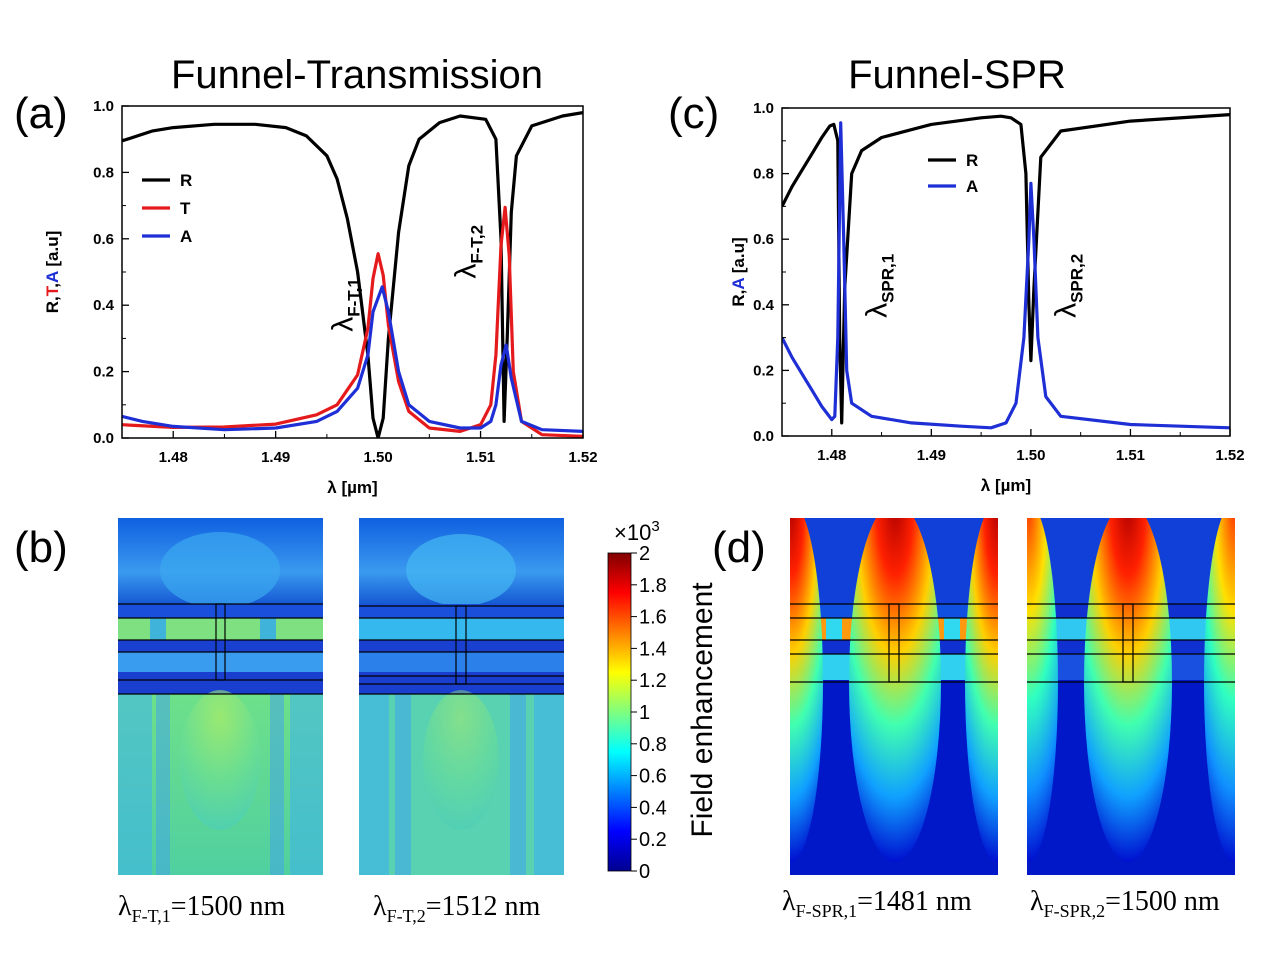  Describe the element at coordinates (644, 713) in the screenshot. I see `colorbar-tick-label: 1` at that location.